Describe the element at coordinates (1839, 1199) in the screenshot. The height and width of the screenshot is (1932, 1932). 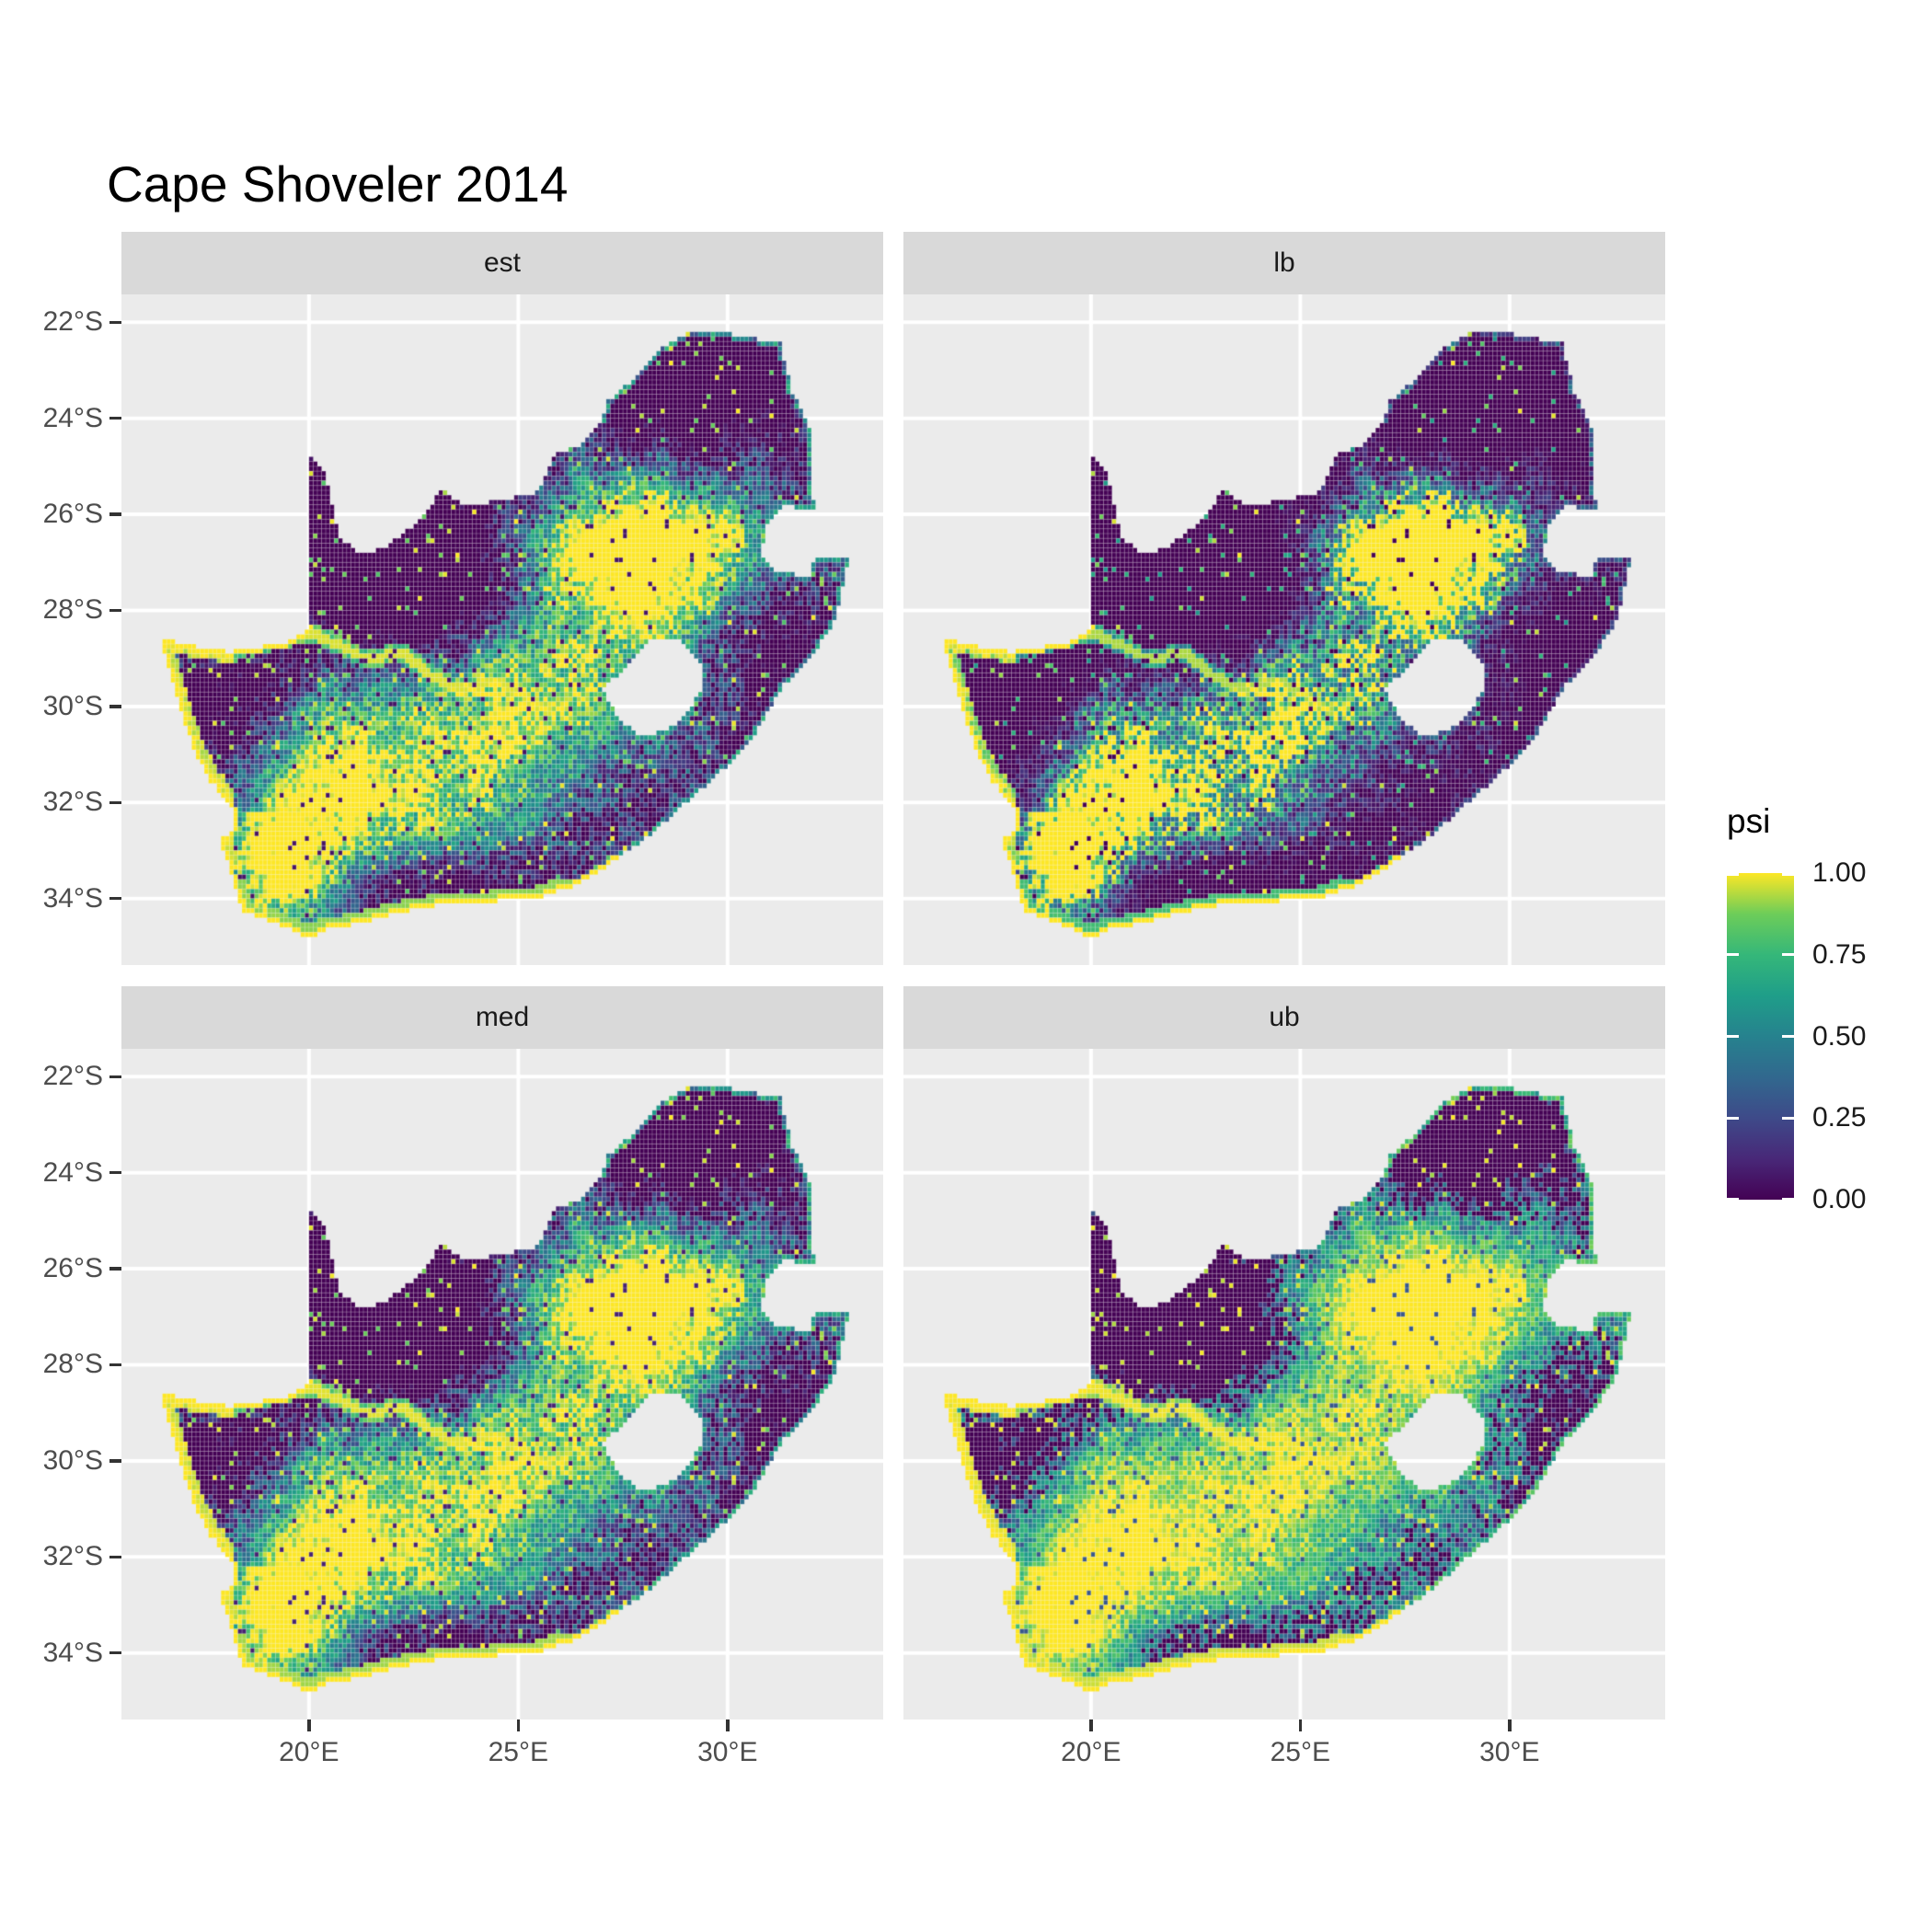
I see `legend-label: 0.00` at that location.